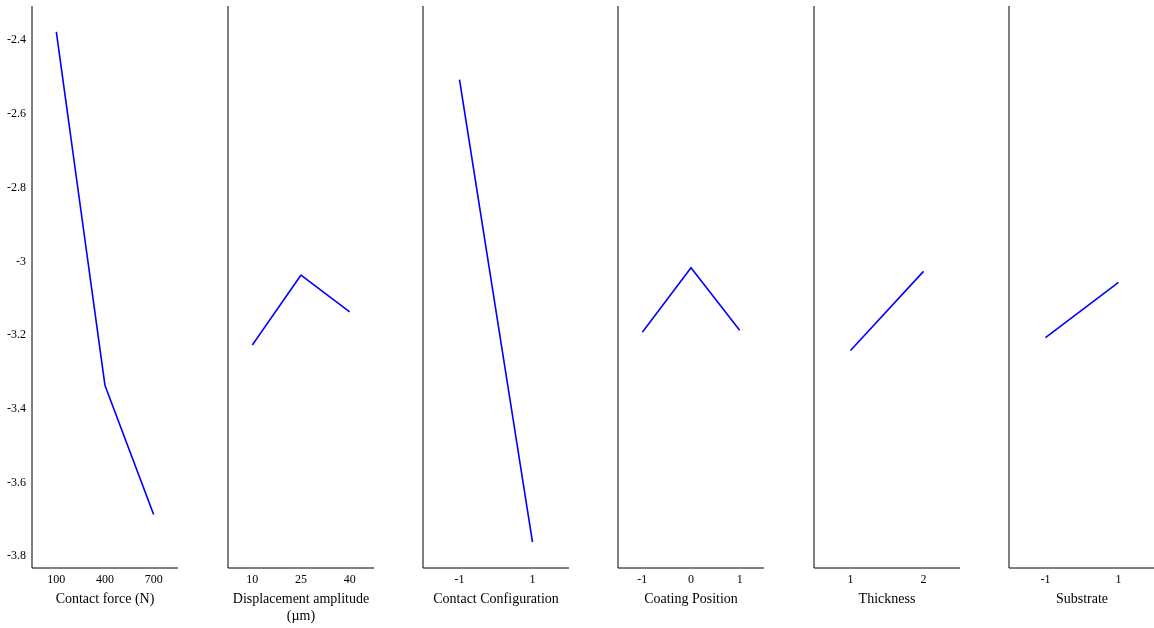  I want to click on y-tick-label: -2.6, so click(16, 113).